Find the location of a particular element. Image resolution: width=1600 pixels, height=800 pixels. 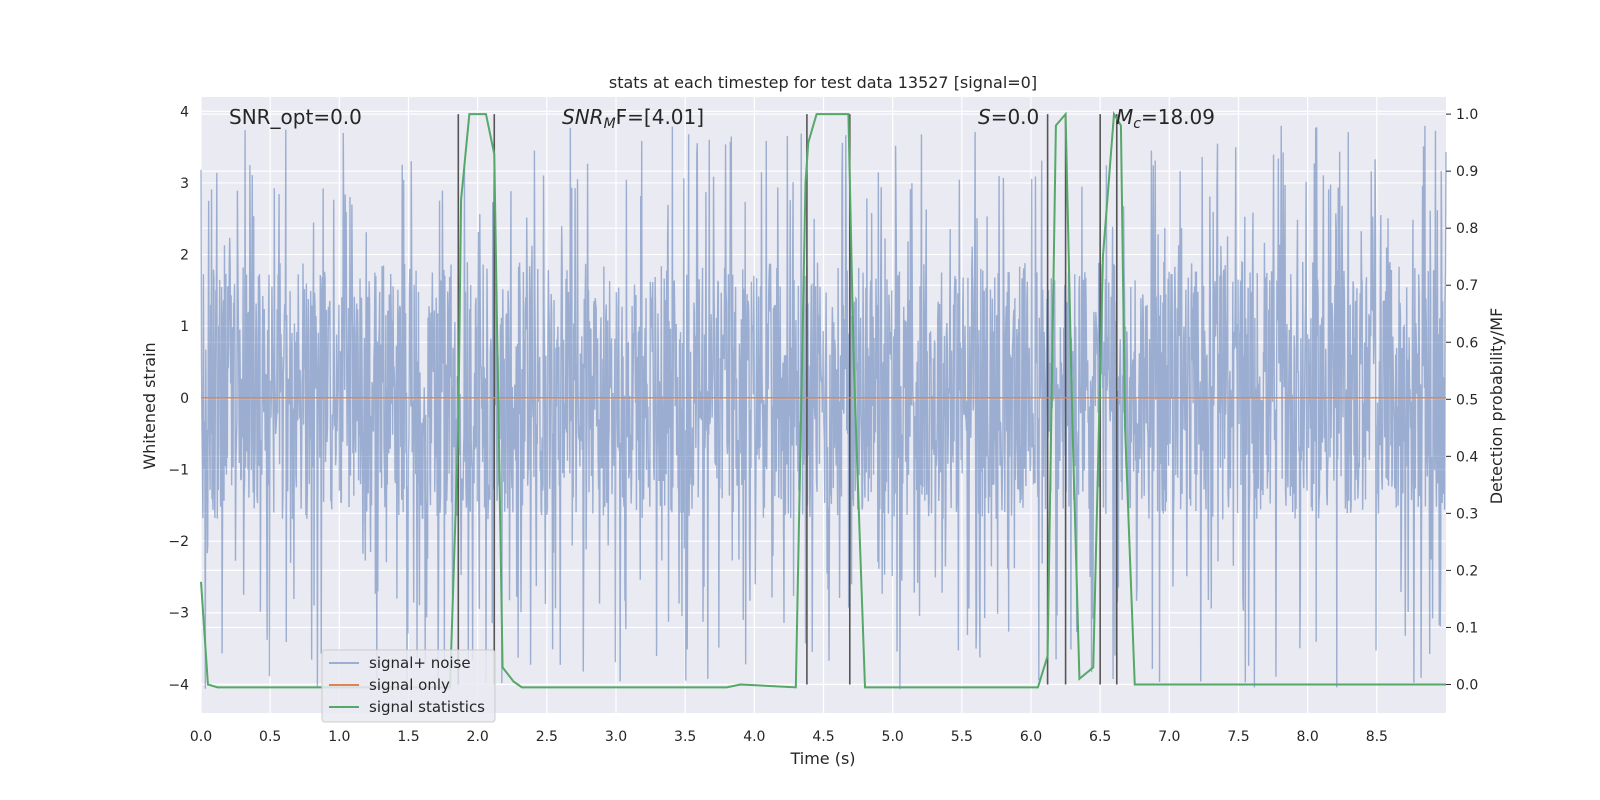

legend-label-signal-statistics: signal statistics is located at coordinates (427, 707).